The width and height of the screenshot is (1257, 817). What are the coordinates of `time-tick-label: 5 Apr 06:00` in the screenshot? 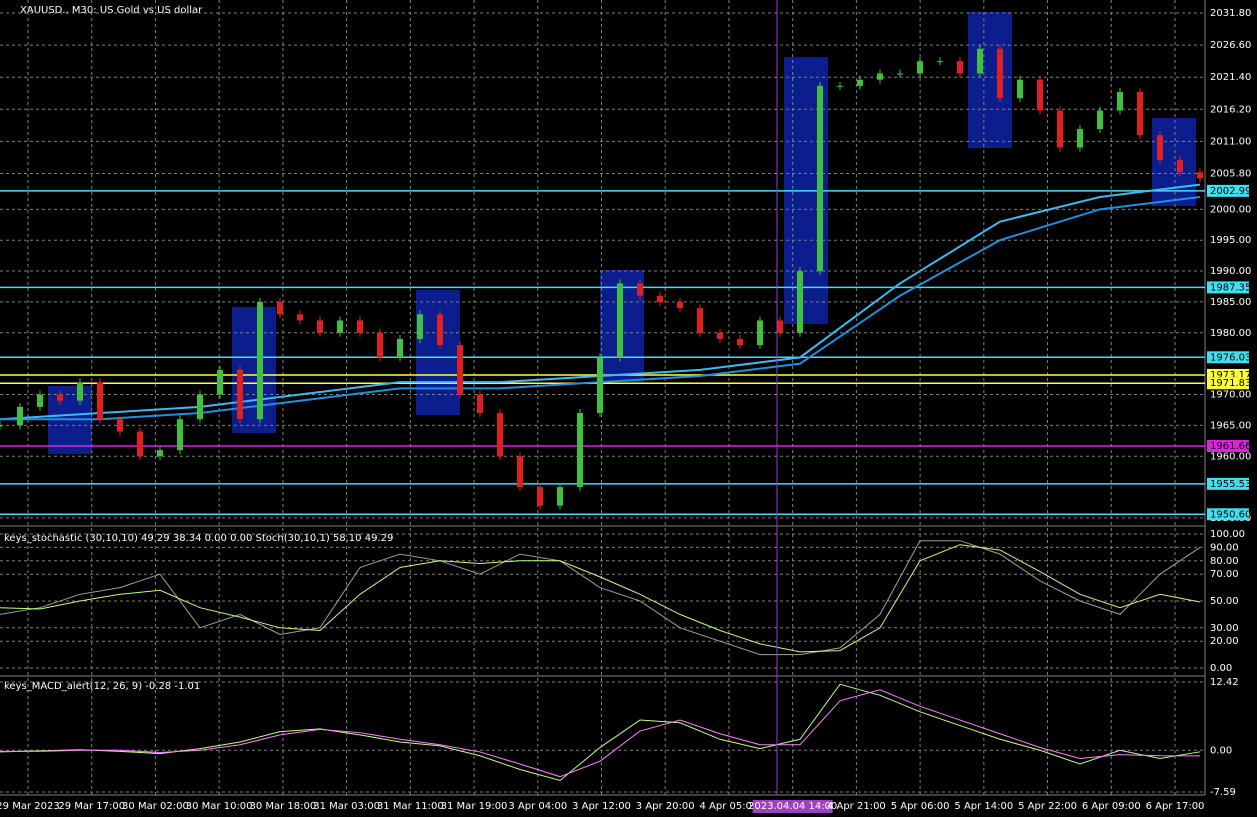 It's located at (920, 806).